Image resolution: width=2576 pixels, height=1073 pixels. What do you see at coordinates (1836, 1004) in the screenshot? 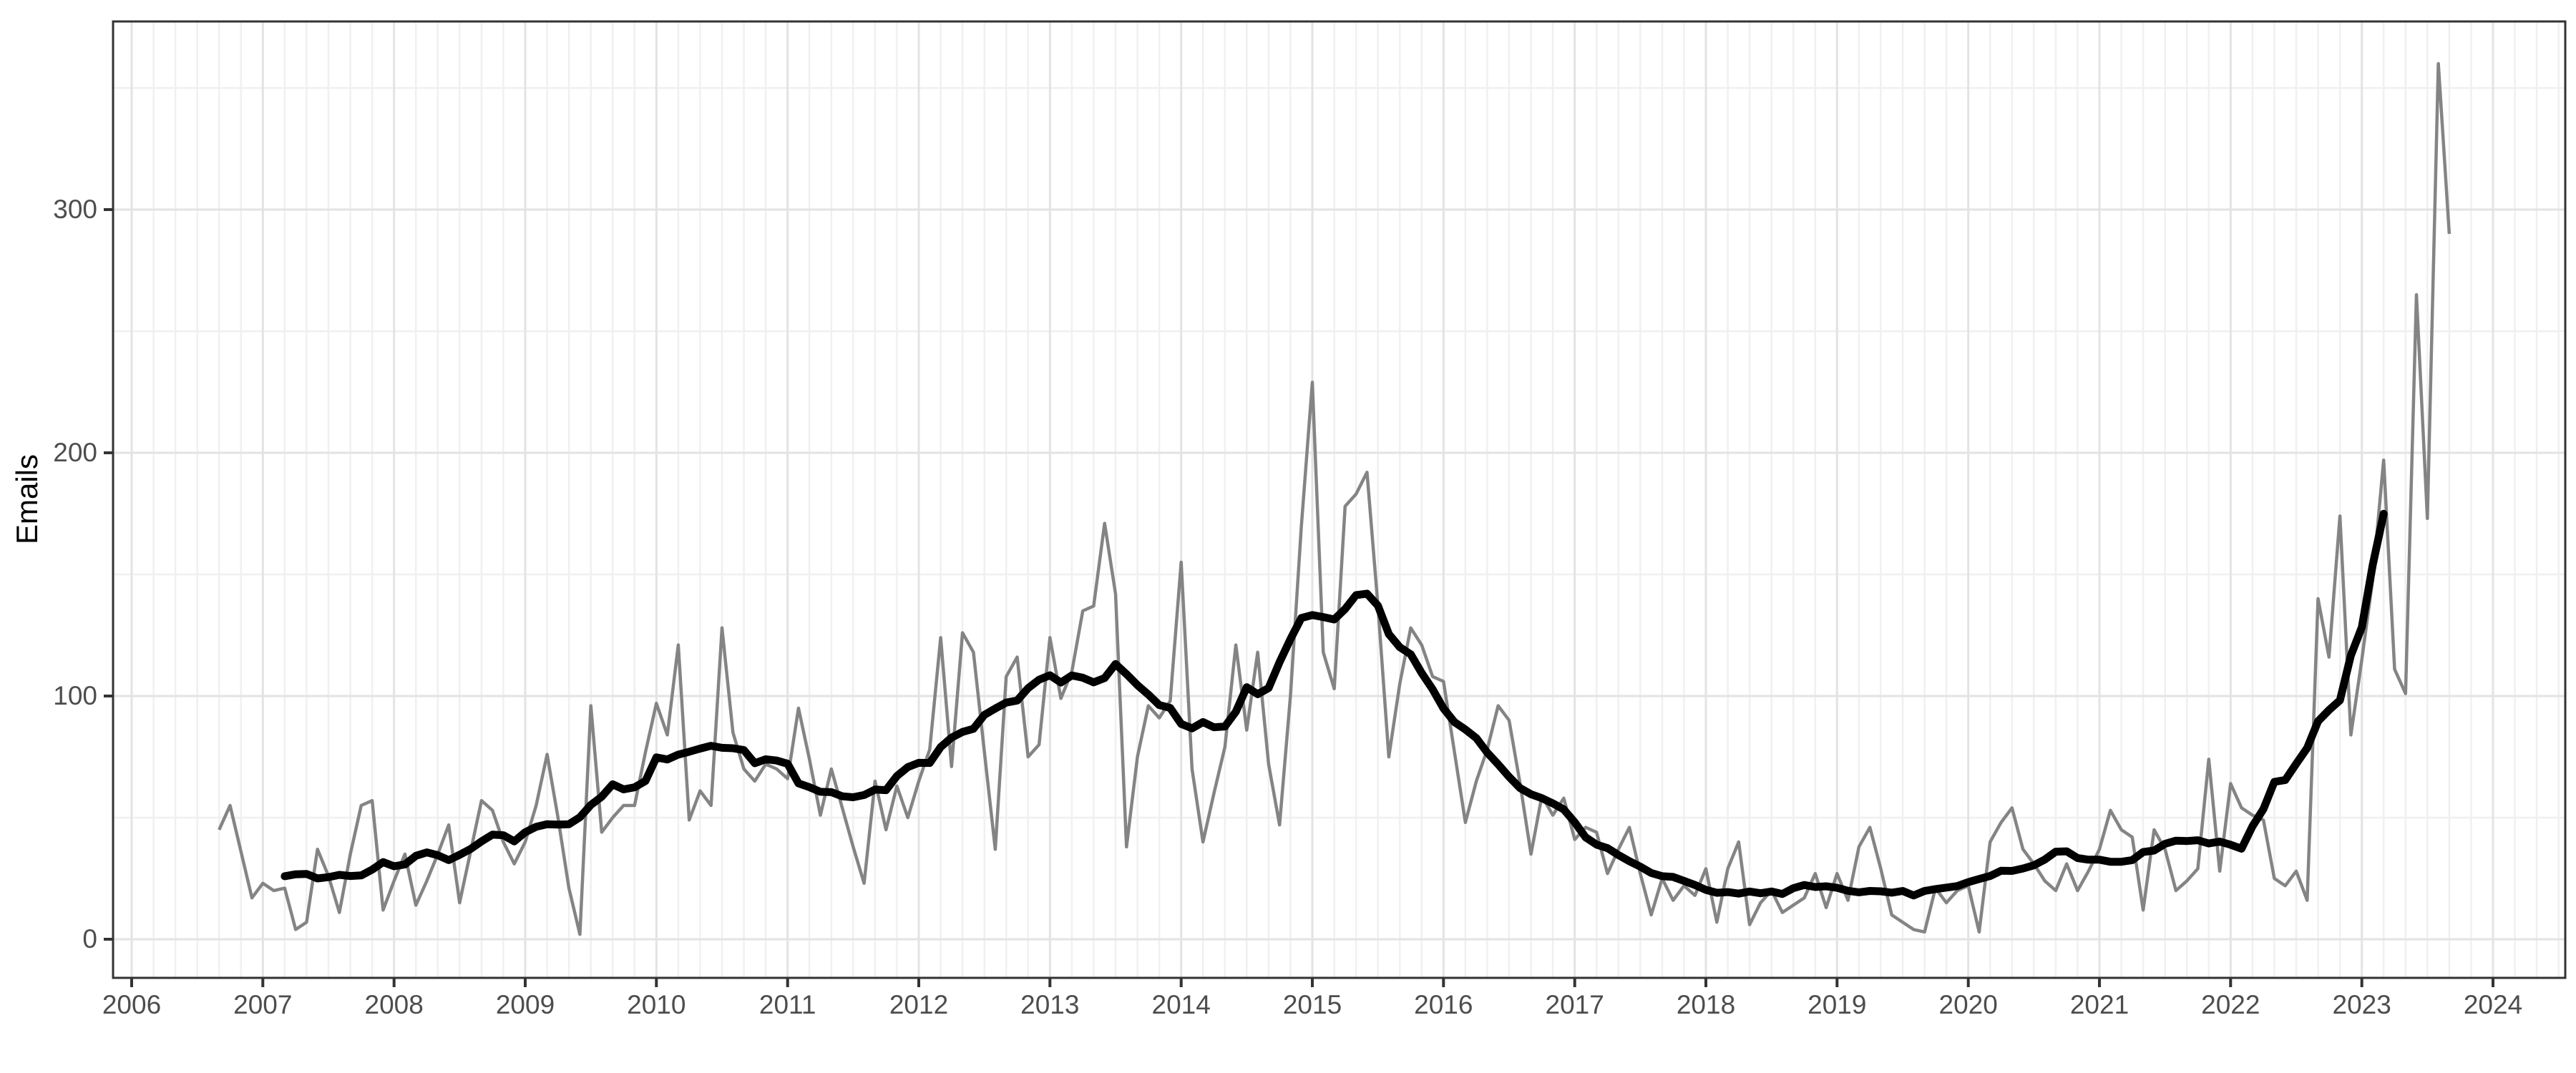
I see `x-tick-label: 2019` at bounding box center [1836, 1004].